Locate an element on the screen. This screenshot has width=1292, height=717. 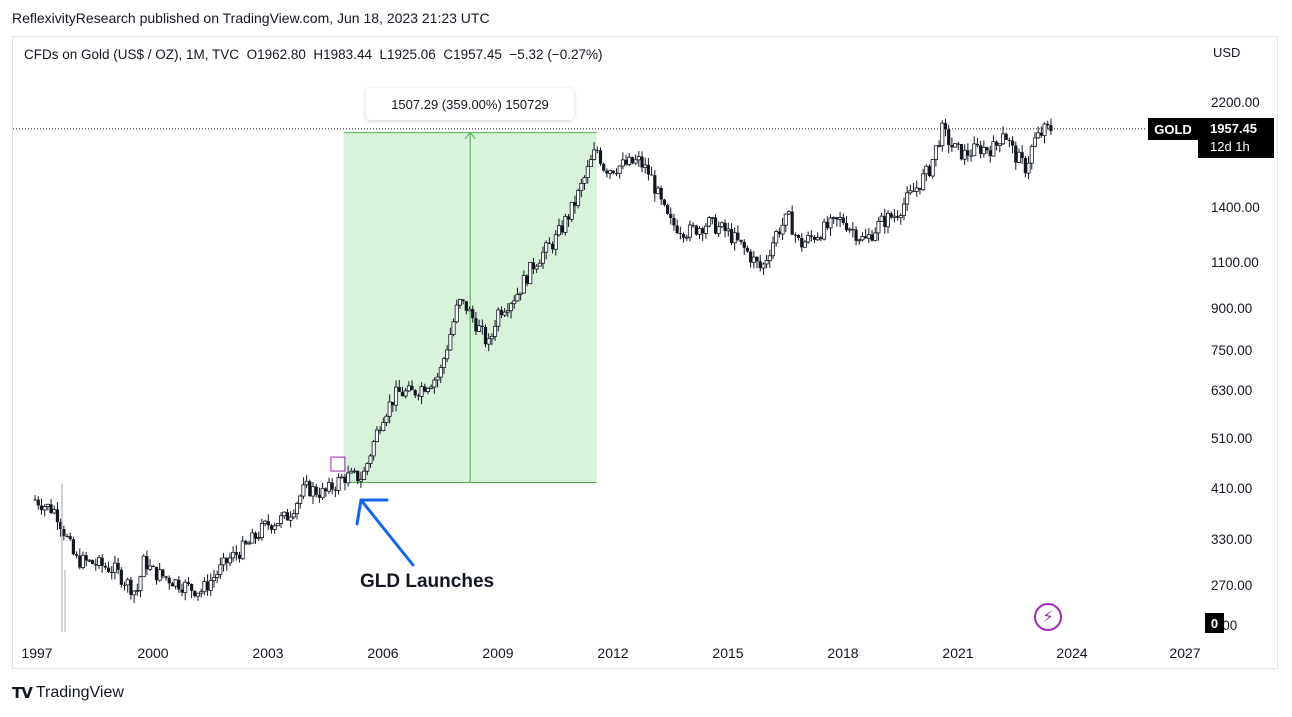
tradingview-logo: 𝗧𝗩 TradingView is located at coordinates (68, 693).